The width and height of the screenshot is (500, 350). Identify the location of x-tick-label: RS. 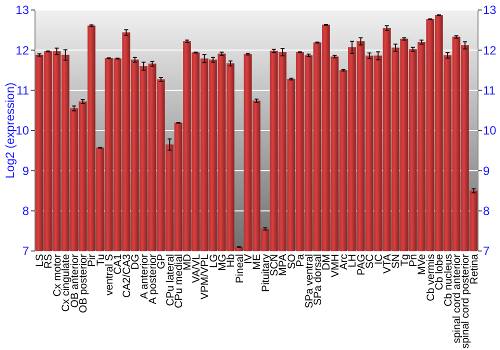
(48, 261).